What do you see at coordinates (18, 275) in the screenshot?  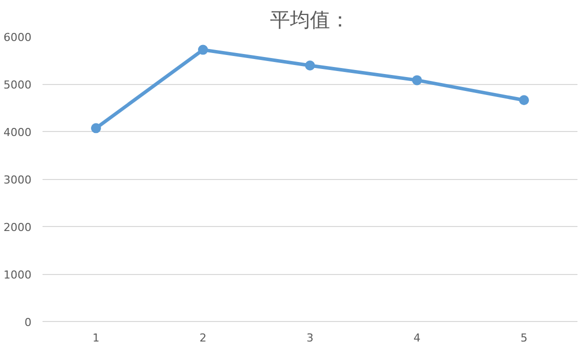 I see `y-tick-label: 1000` at bounding box center [18, 275].